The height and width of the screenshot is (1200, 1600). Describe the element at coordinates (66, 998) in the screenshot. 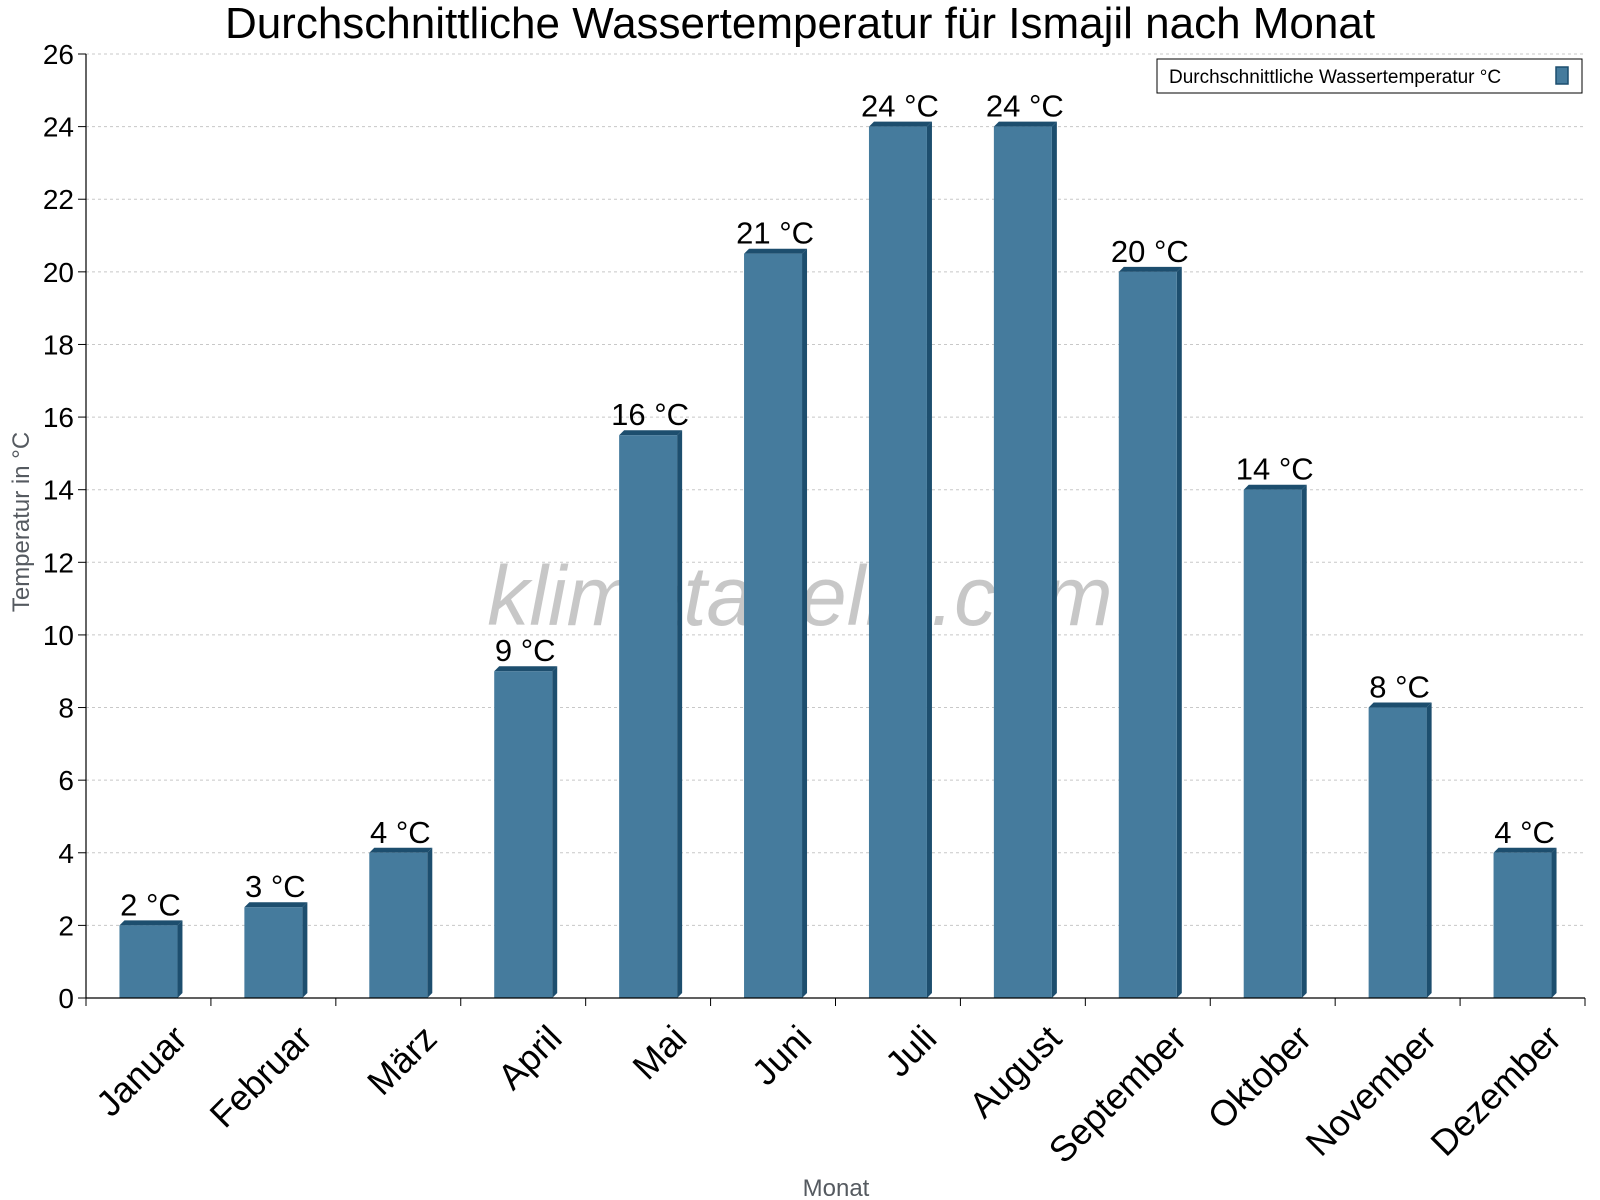

I see `y-tick-label: 0` at that location.